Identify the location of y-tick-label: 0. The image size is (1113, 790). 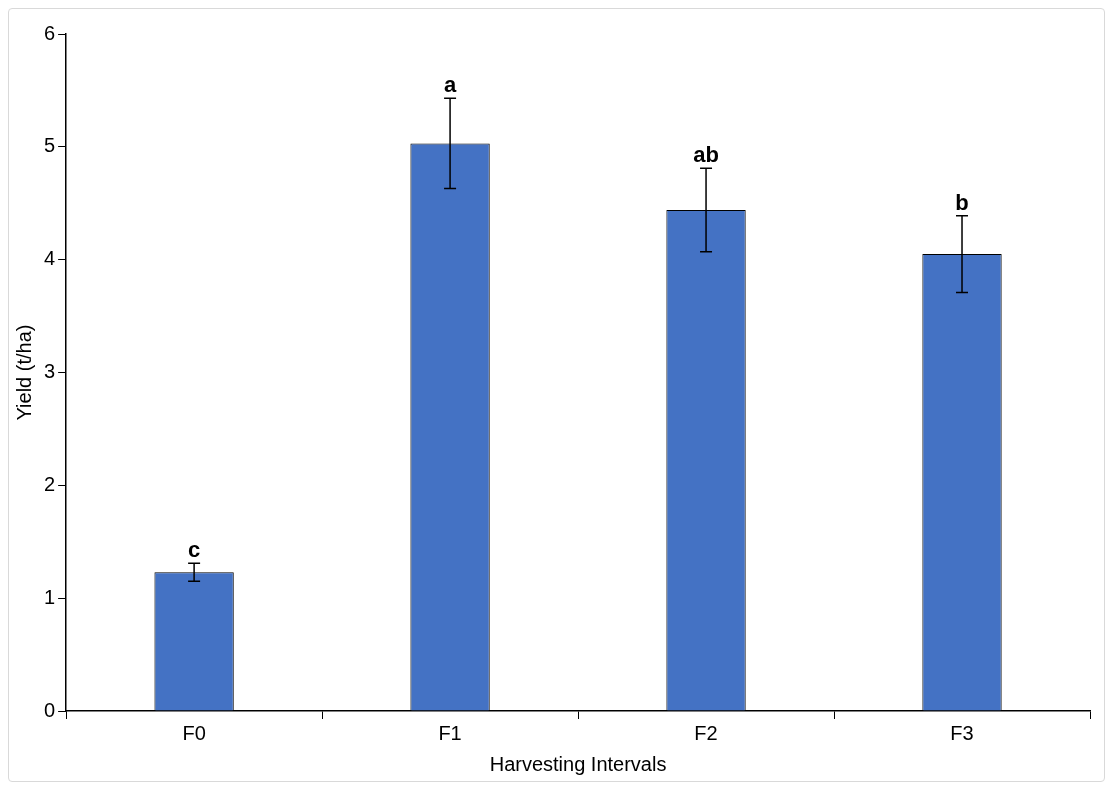
(50, 709).